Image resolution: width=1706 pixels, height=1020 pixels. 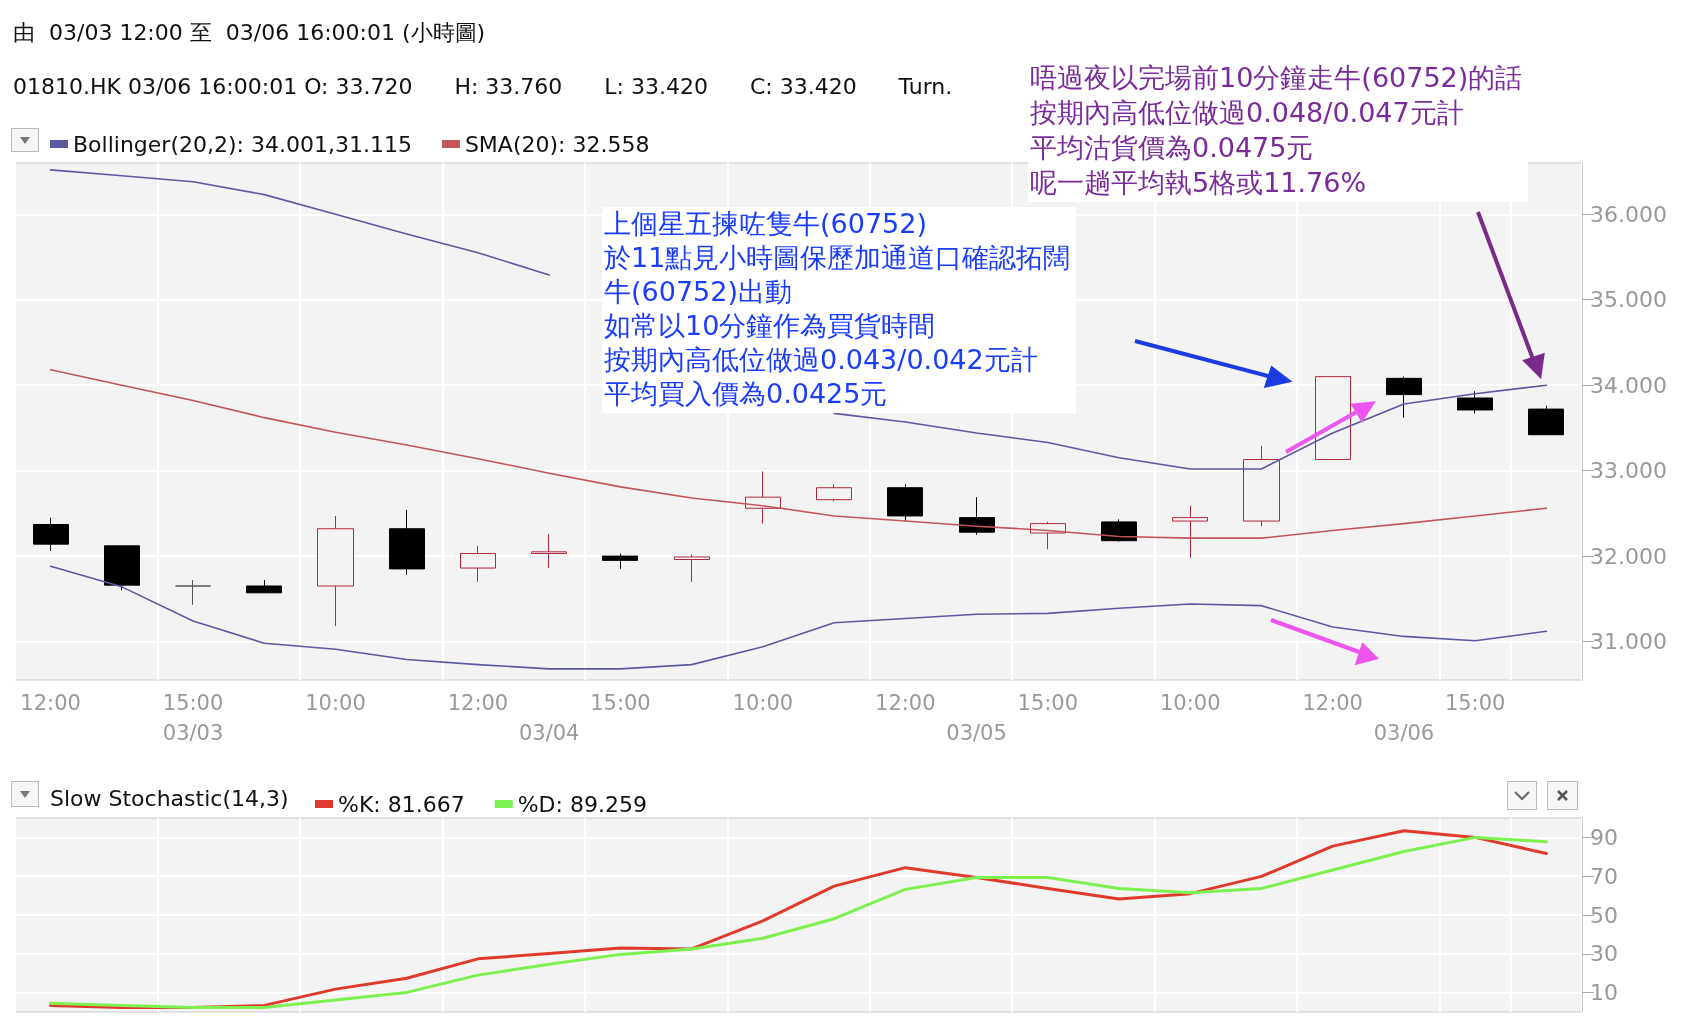 What do you see at coordinates (746, 394) in the screenshot?
I see `annotation: 平均買入價為0.0425元` at bounding box center [746, 394].